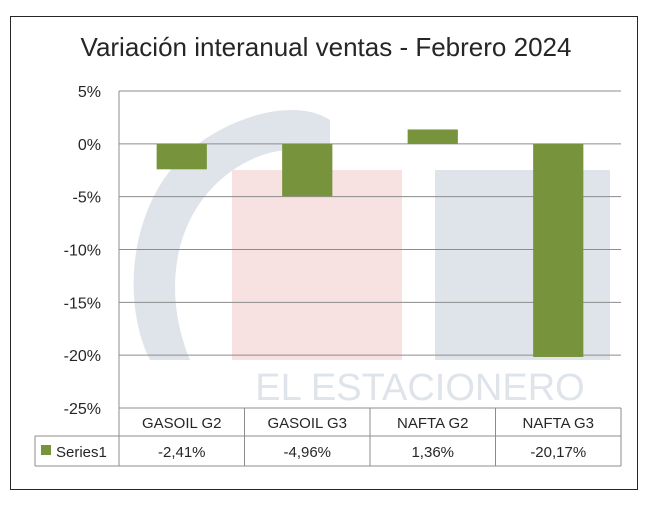 The height and width of the screenshot is (508, 651). I want to click on y-tick-label: 0%, so click(89, 145).